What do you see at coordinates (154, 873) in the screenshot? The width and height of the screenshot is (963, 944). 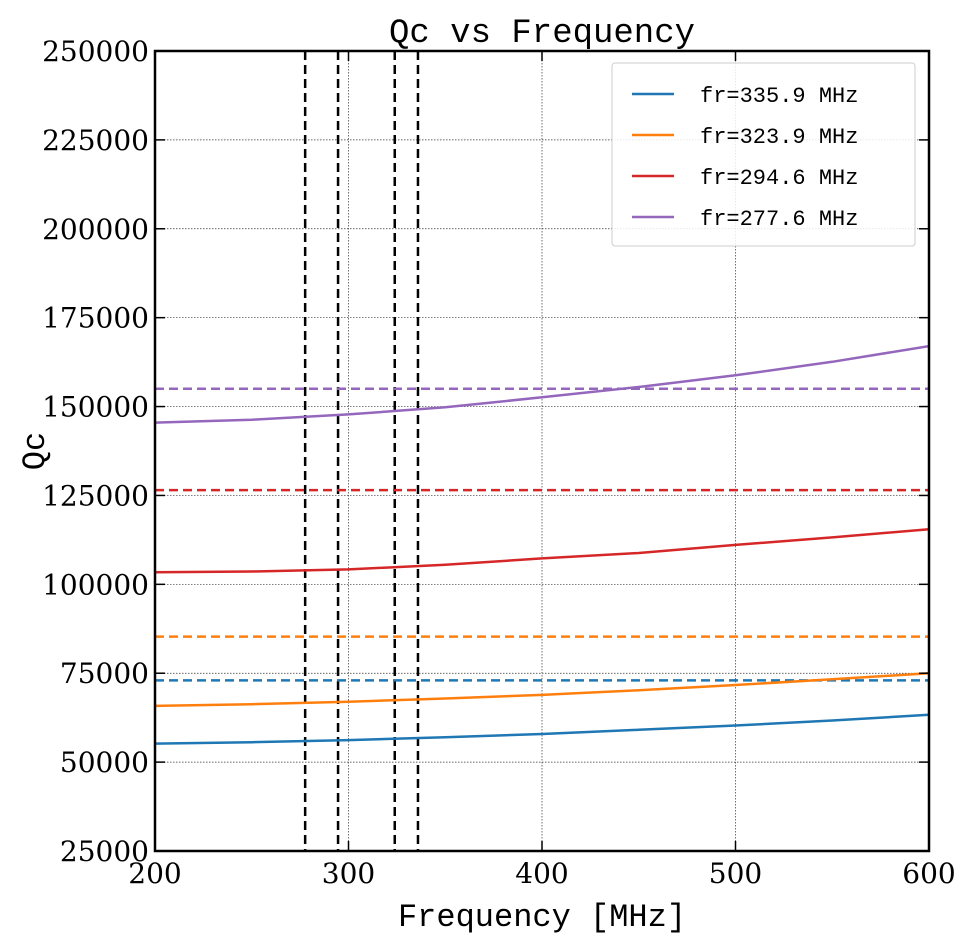 I see `x-tick-label: 200` at bounding box center [154, 873].